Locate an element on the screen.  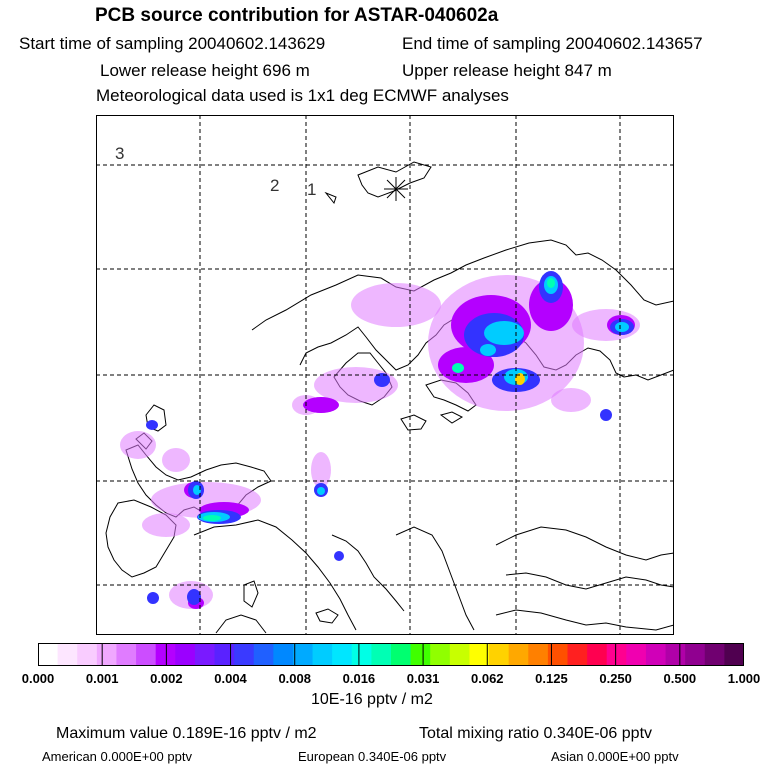
color-scale-tick-label: 0.004 is located at coordinates (230, 678).